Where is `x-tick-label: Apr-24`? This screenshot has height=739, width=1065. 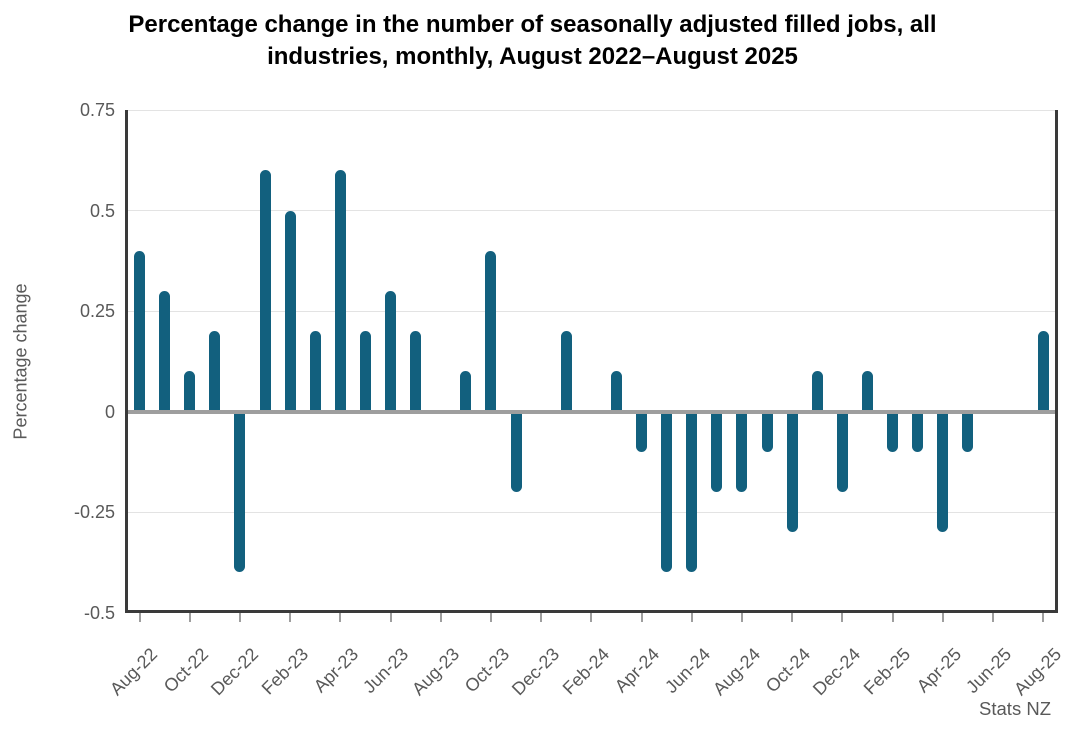 x-tick-label: Apr-24 is located at coordinates (637, 670).